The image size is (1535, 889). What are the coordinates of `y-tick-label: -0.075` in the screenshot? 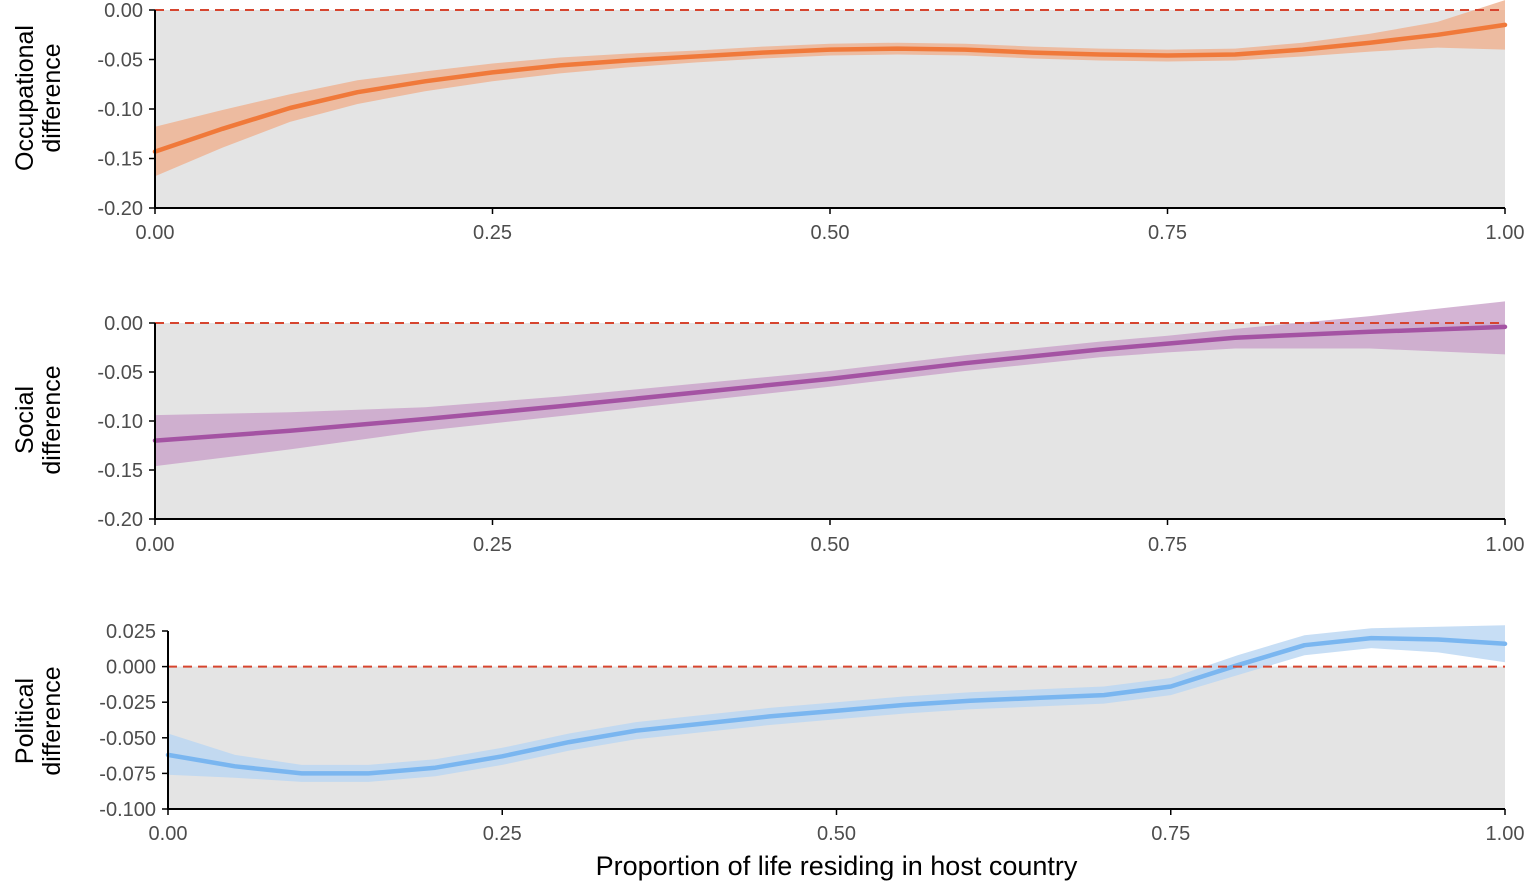 It's located at (127, 774).